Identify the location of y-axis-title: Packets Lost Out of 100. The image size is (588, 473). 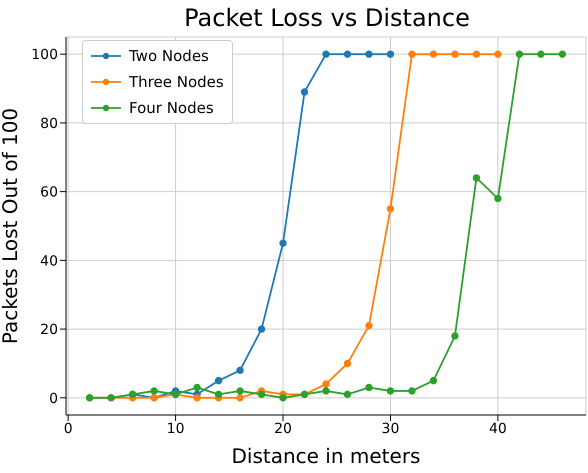
(11, 226).